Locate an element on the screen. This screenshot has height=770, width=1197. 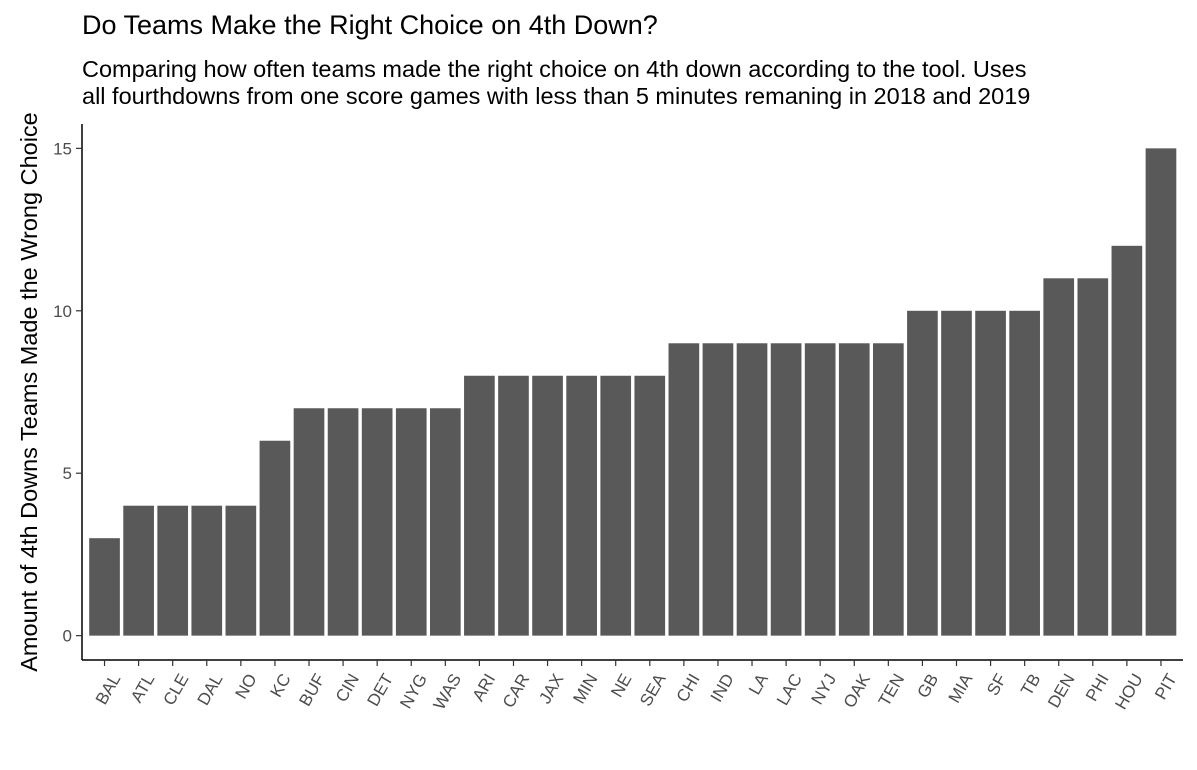
x-tick-label-pit: PIT is located at coordinates (1166, 687).